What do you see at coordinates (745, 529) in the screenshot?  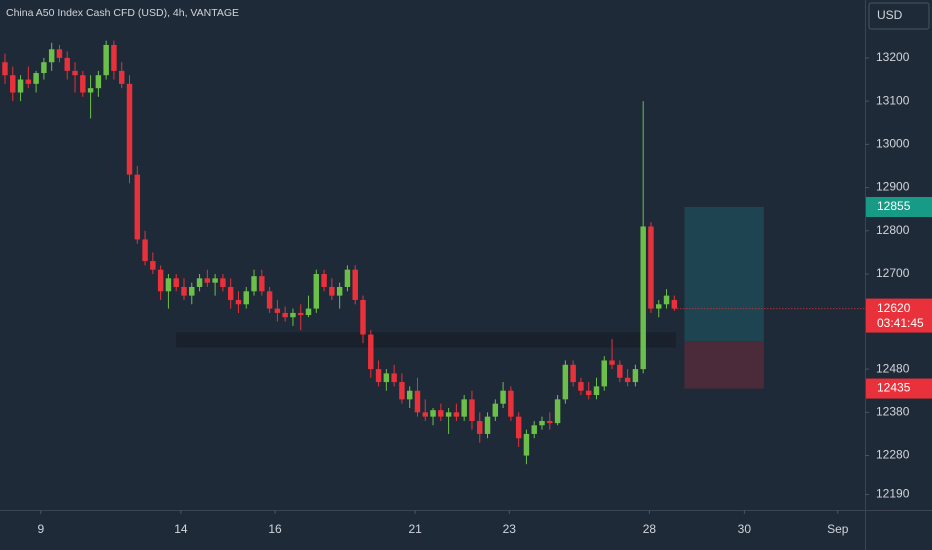 I see `x-tick-label: 30` at bounding box center [745, 529].